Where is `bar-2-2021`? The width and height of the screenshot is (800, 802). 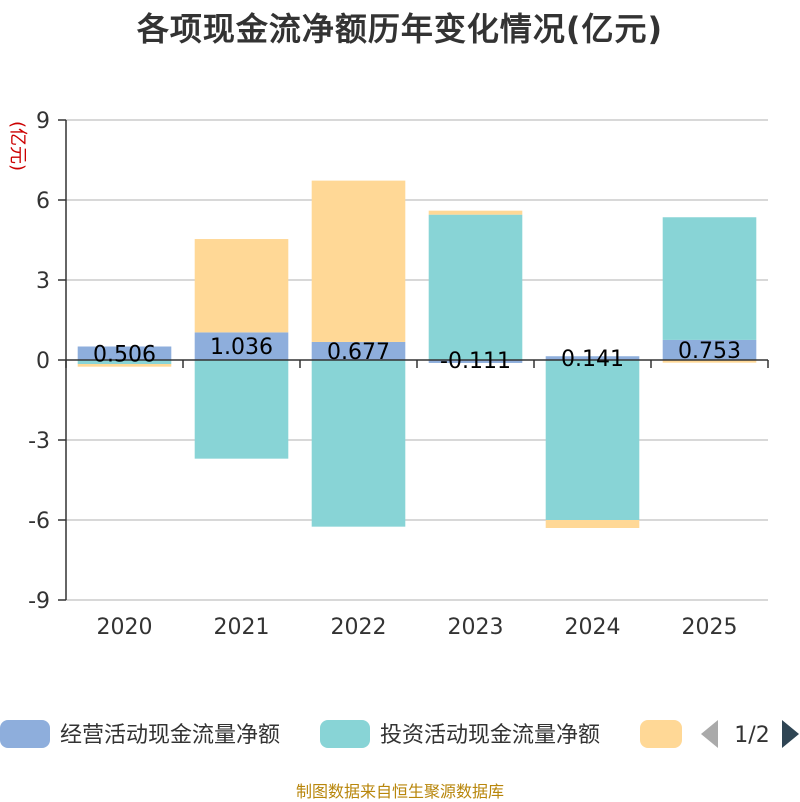 bar-2-2021 is located at coordinates (241, 409).